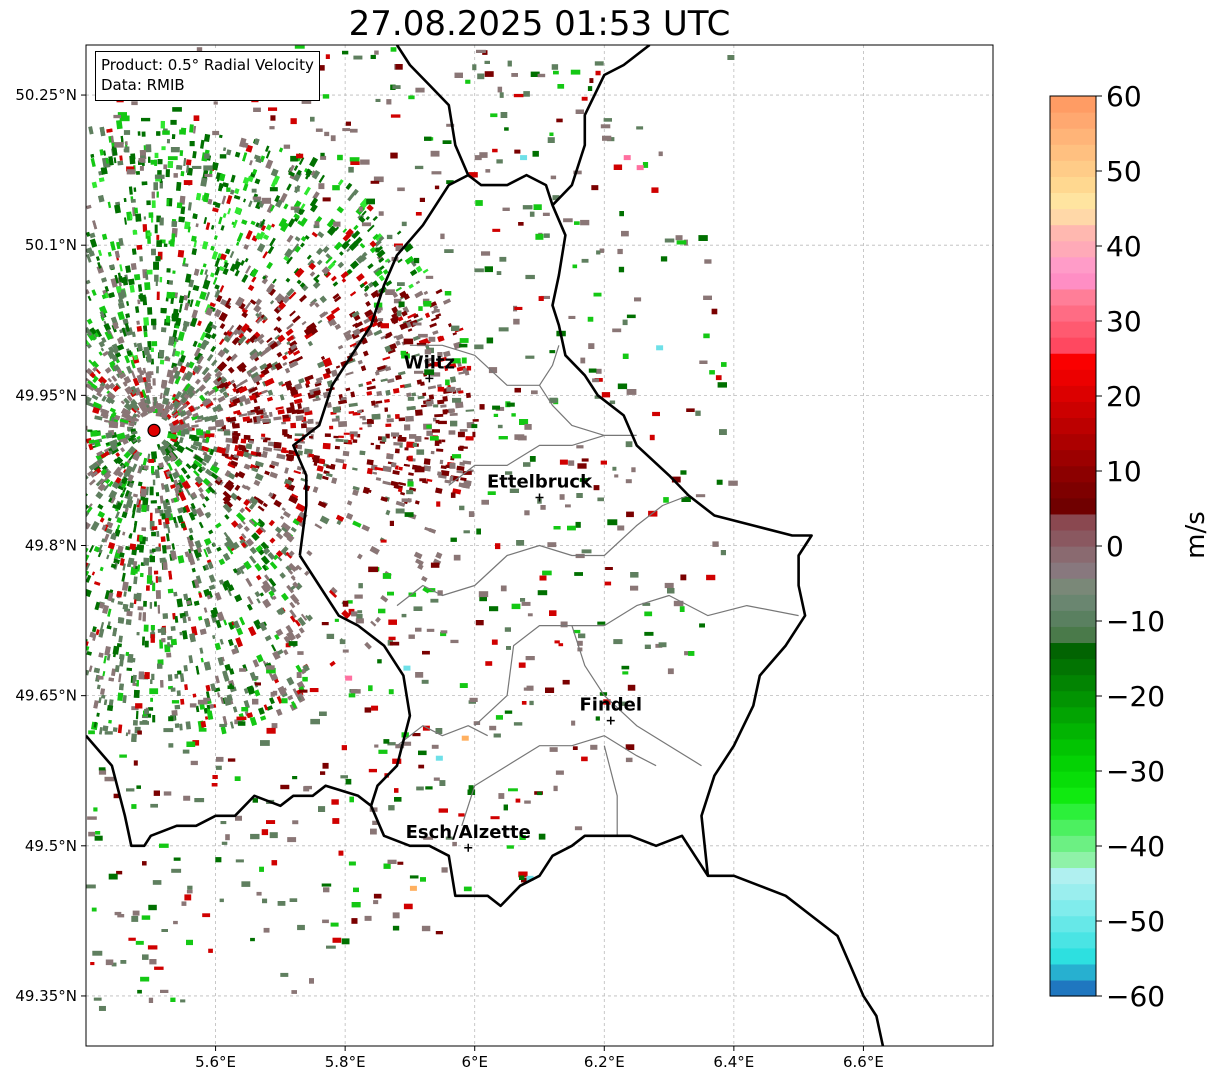 The image size is (1207, 1081). What do you see at coordinates (46, 395) in the screenshot?
I see `y-tick-label: 49.95°N` at bounding box center [46, 395].